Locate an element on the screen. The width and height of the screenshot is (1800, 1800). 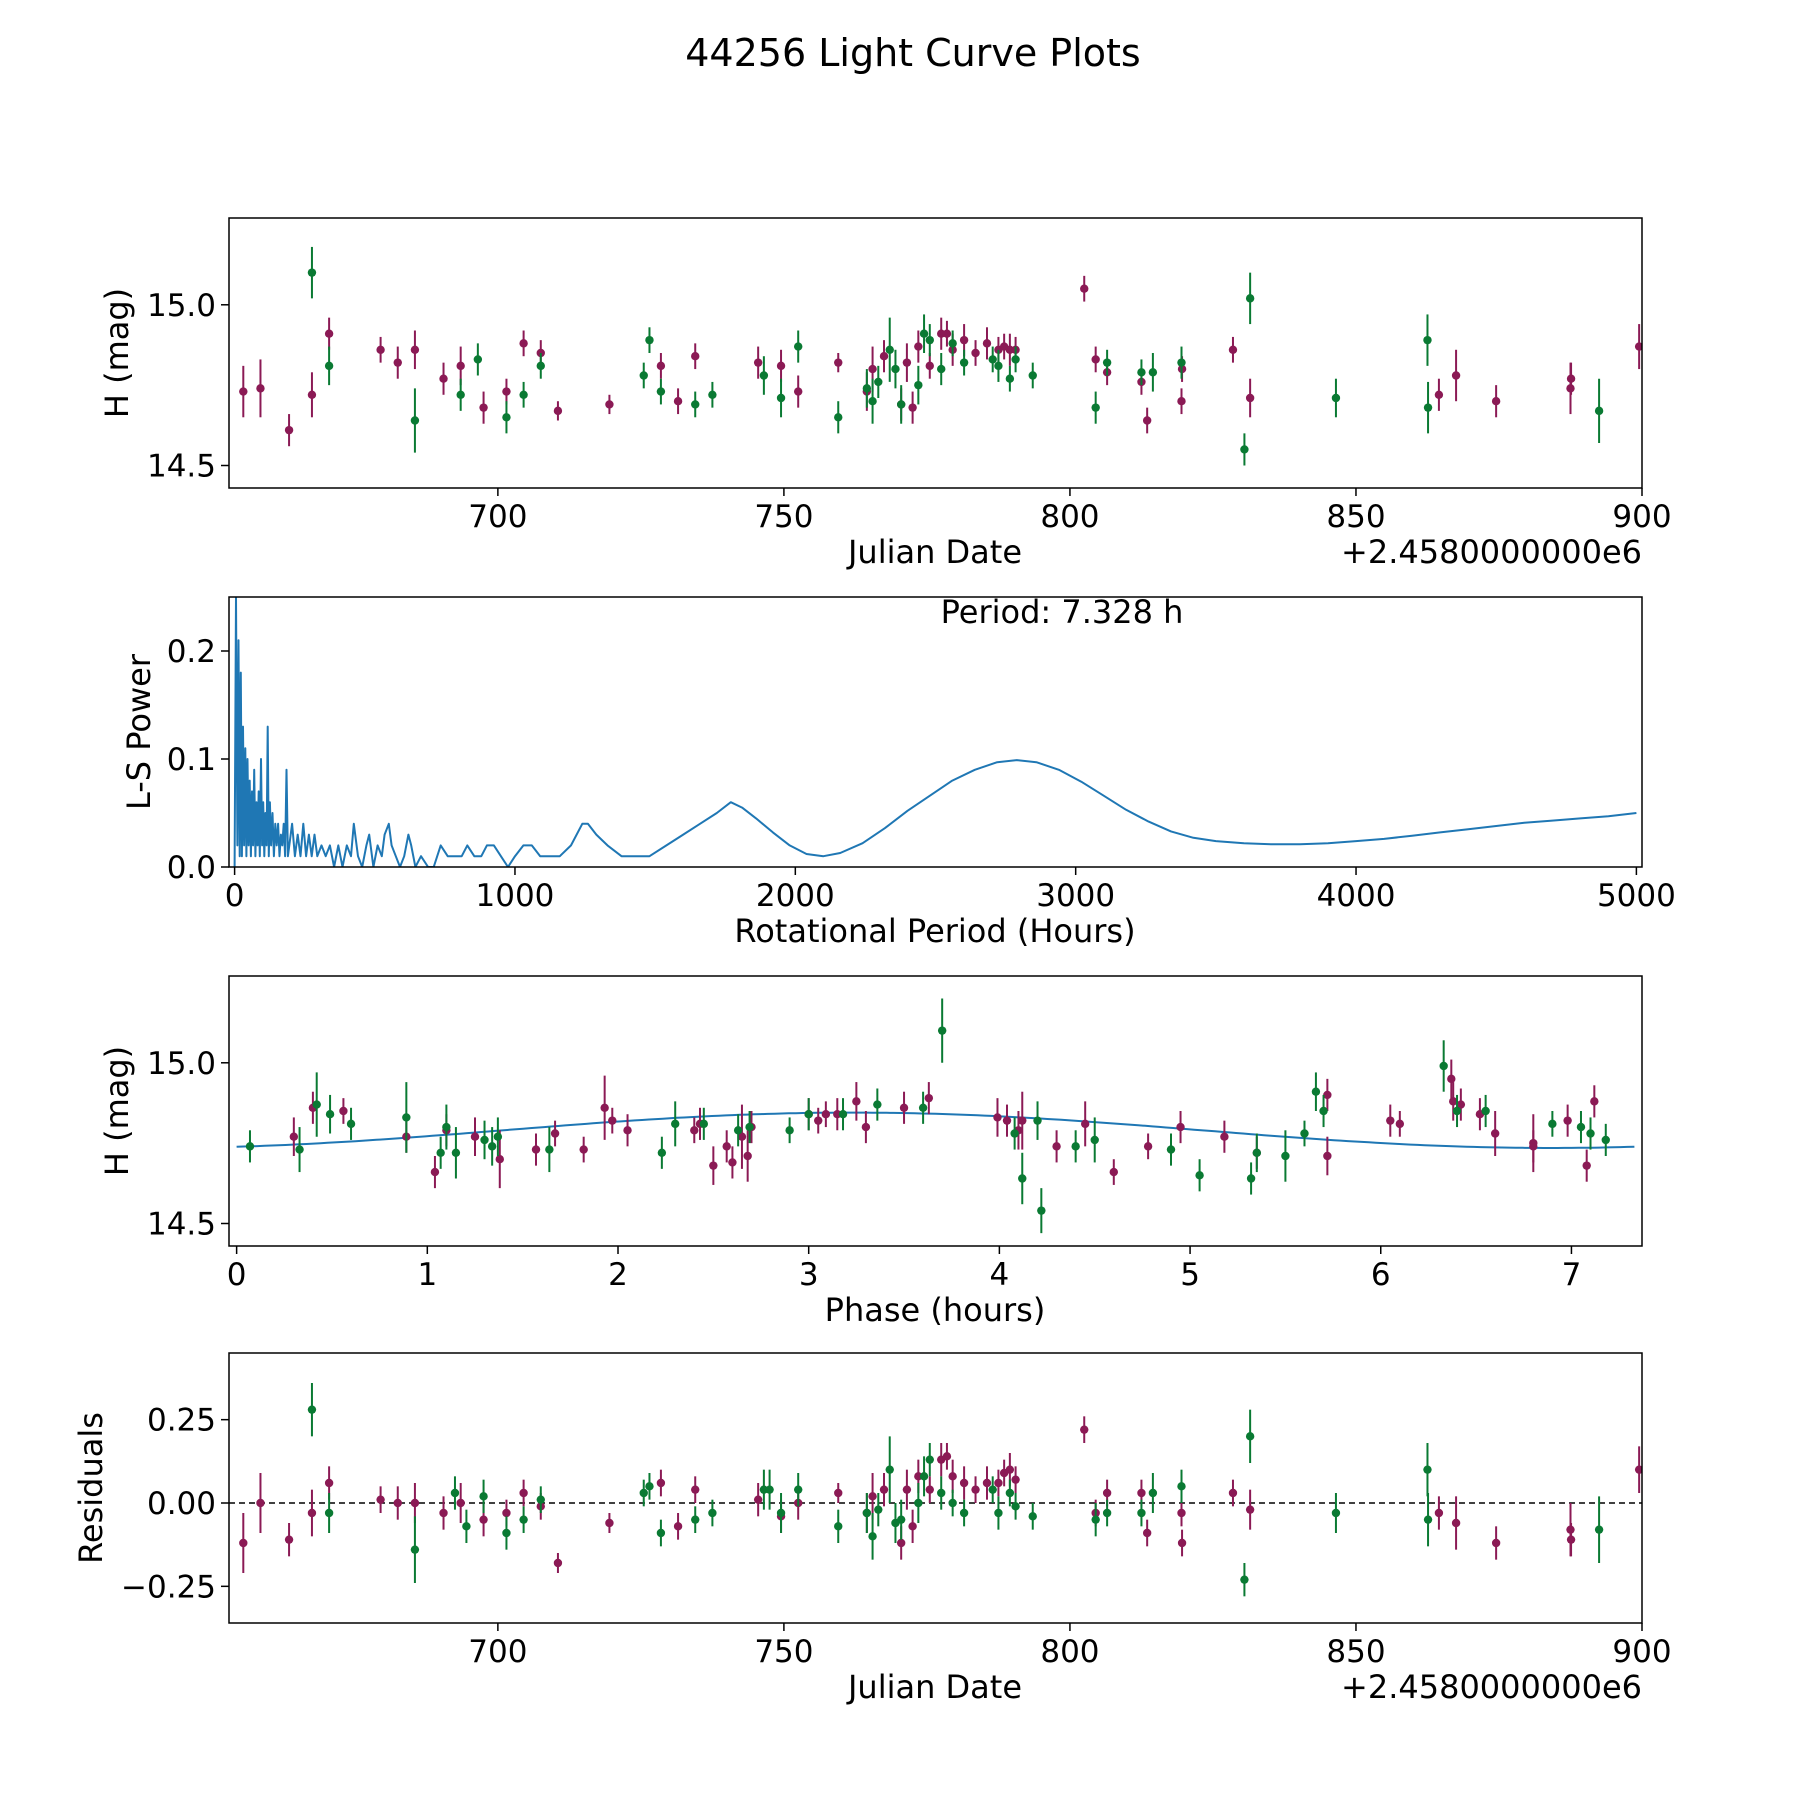
periodogram-x-tick-label: 2000 is located at coordinates (795, 896).